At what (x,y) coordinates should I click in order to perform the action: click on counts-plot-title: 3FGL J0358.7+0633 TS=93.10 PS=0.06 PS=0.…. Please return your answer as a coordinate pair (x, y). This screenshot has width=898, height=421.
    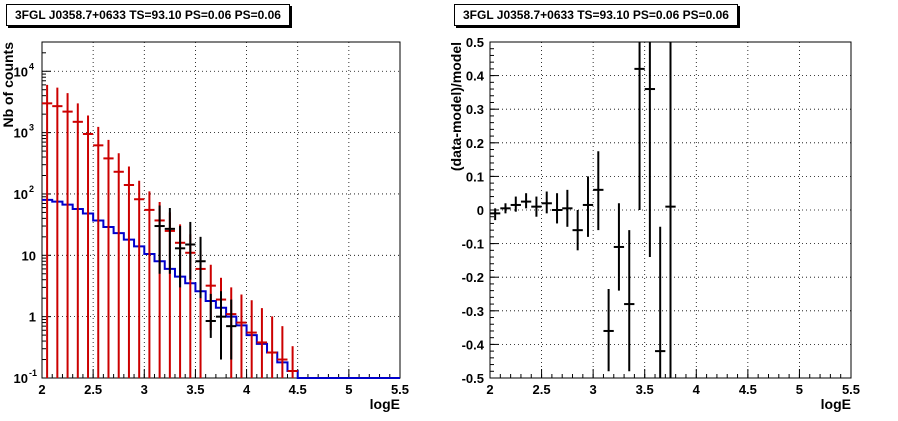
    Looking at the image, I should click on (148, 15).